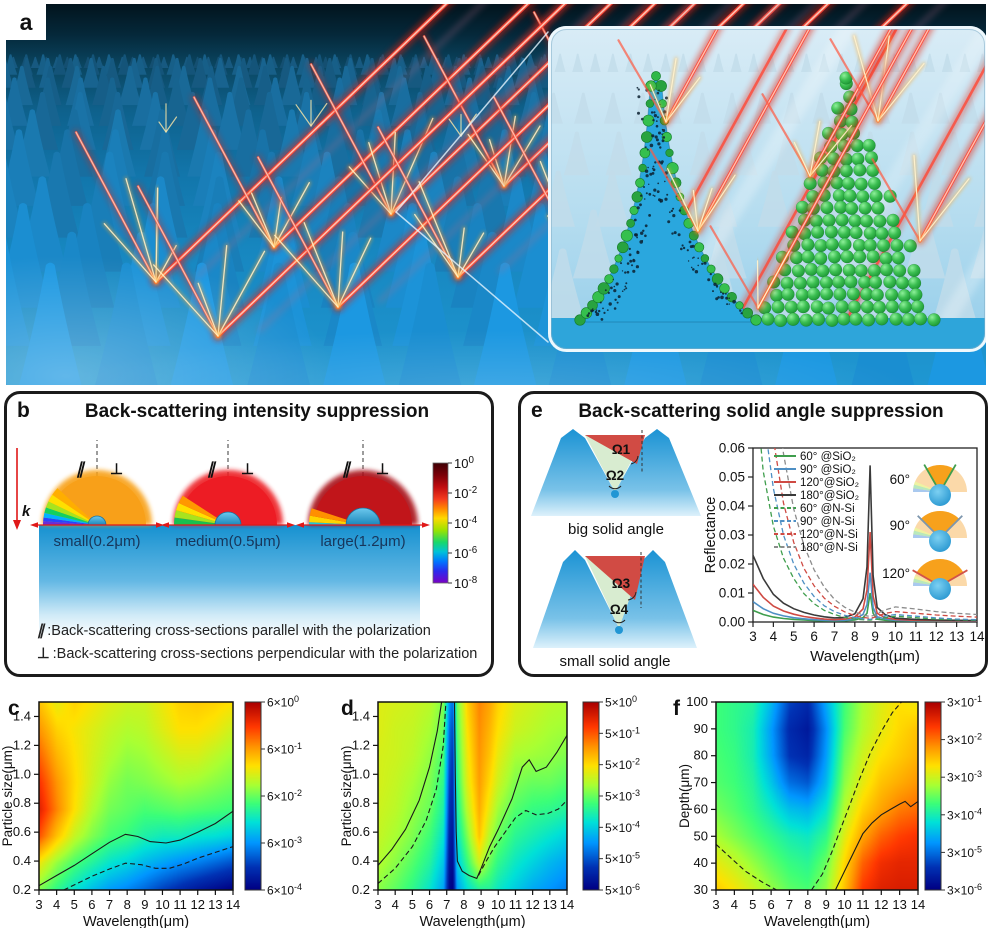 Image resolution: width=992 pixels, height=928 pixels. Describe the element at coordinates (229, 581) in the screenshot. I see `substrate` at that location.